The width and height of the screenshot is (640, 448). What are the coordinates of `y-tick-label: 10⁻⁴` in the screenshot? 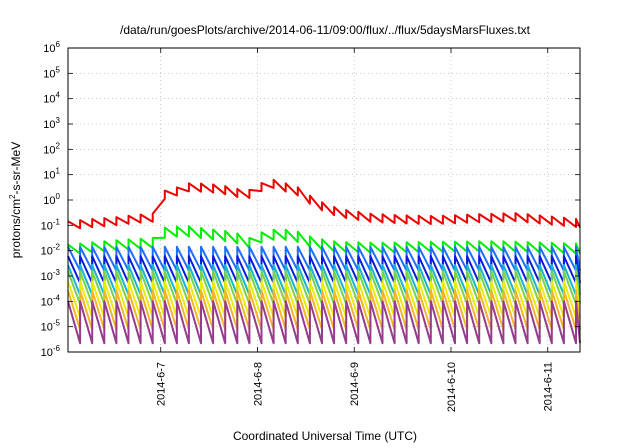 It's located at (51, 300).